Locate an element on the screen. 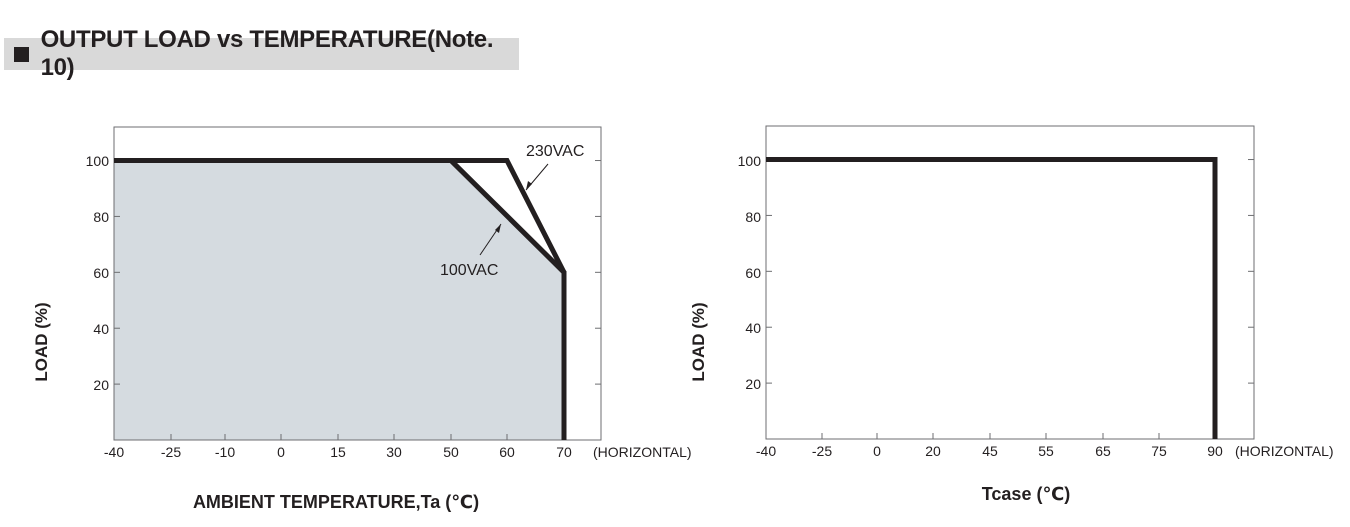  x-tick-label: 55 is located at coordinates (1046, 451).